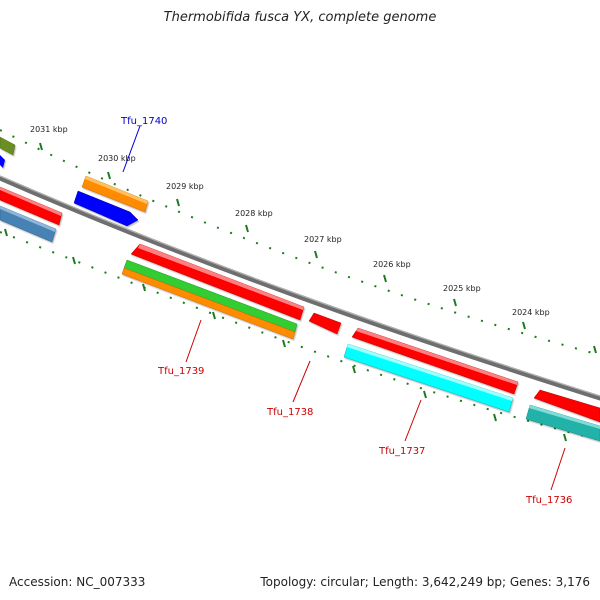  What do you see at coordinates (392, 264) in the screenshot?
I see `scale-label: 2026 kbp` at bounding box center [392, 264].